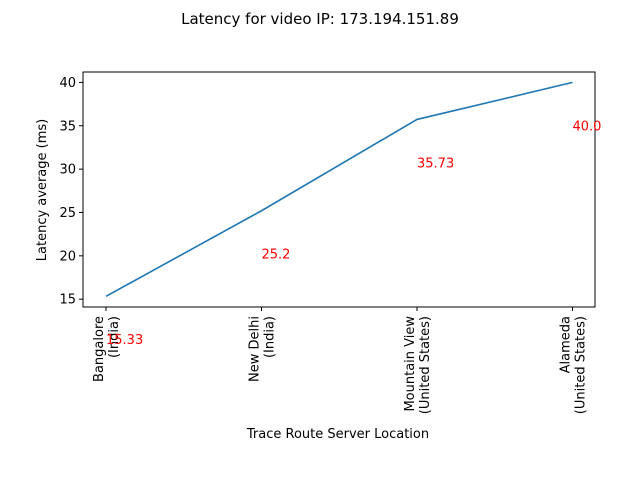  Describe the element at coordinates (337, 434) in the screenshot. I see `x-axis-label: Trace Route Server Location` at that location.